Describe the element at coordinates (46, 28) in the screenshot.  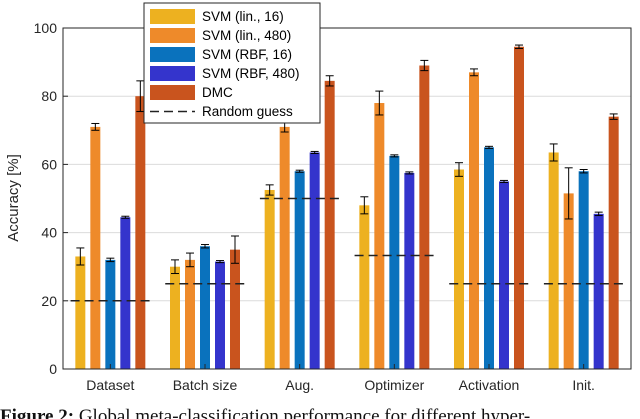
I see `y-tick-label: 100` at that location.